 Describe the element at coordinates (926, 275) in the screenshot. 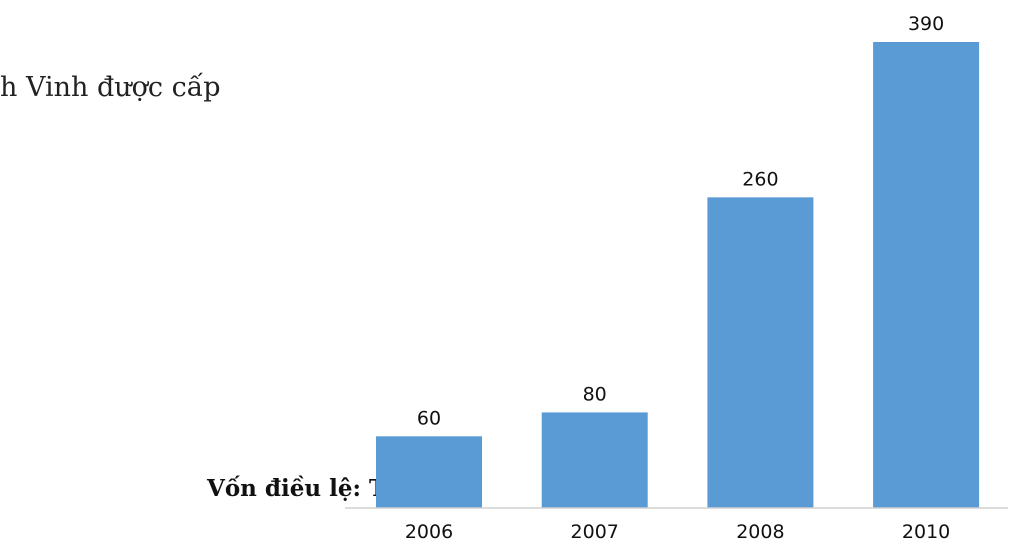

I see `bar-2010` at that location.